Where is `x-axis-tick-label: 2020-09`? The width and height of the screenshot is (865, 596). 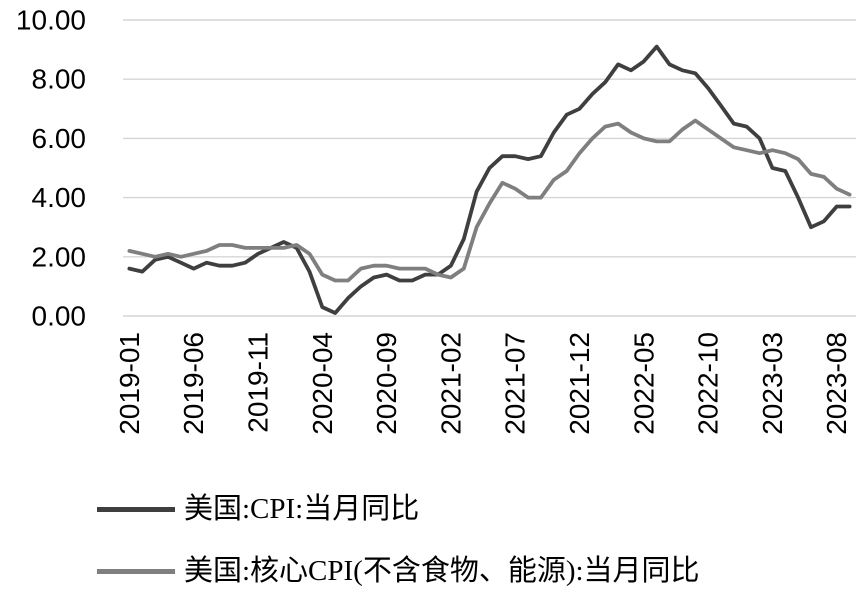 x-axis-tick-label: 2020-09 is located at coordinates (386, 383).